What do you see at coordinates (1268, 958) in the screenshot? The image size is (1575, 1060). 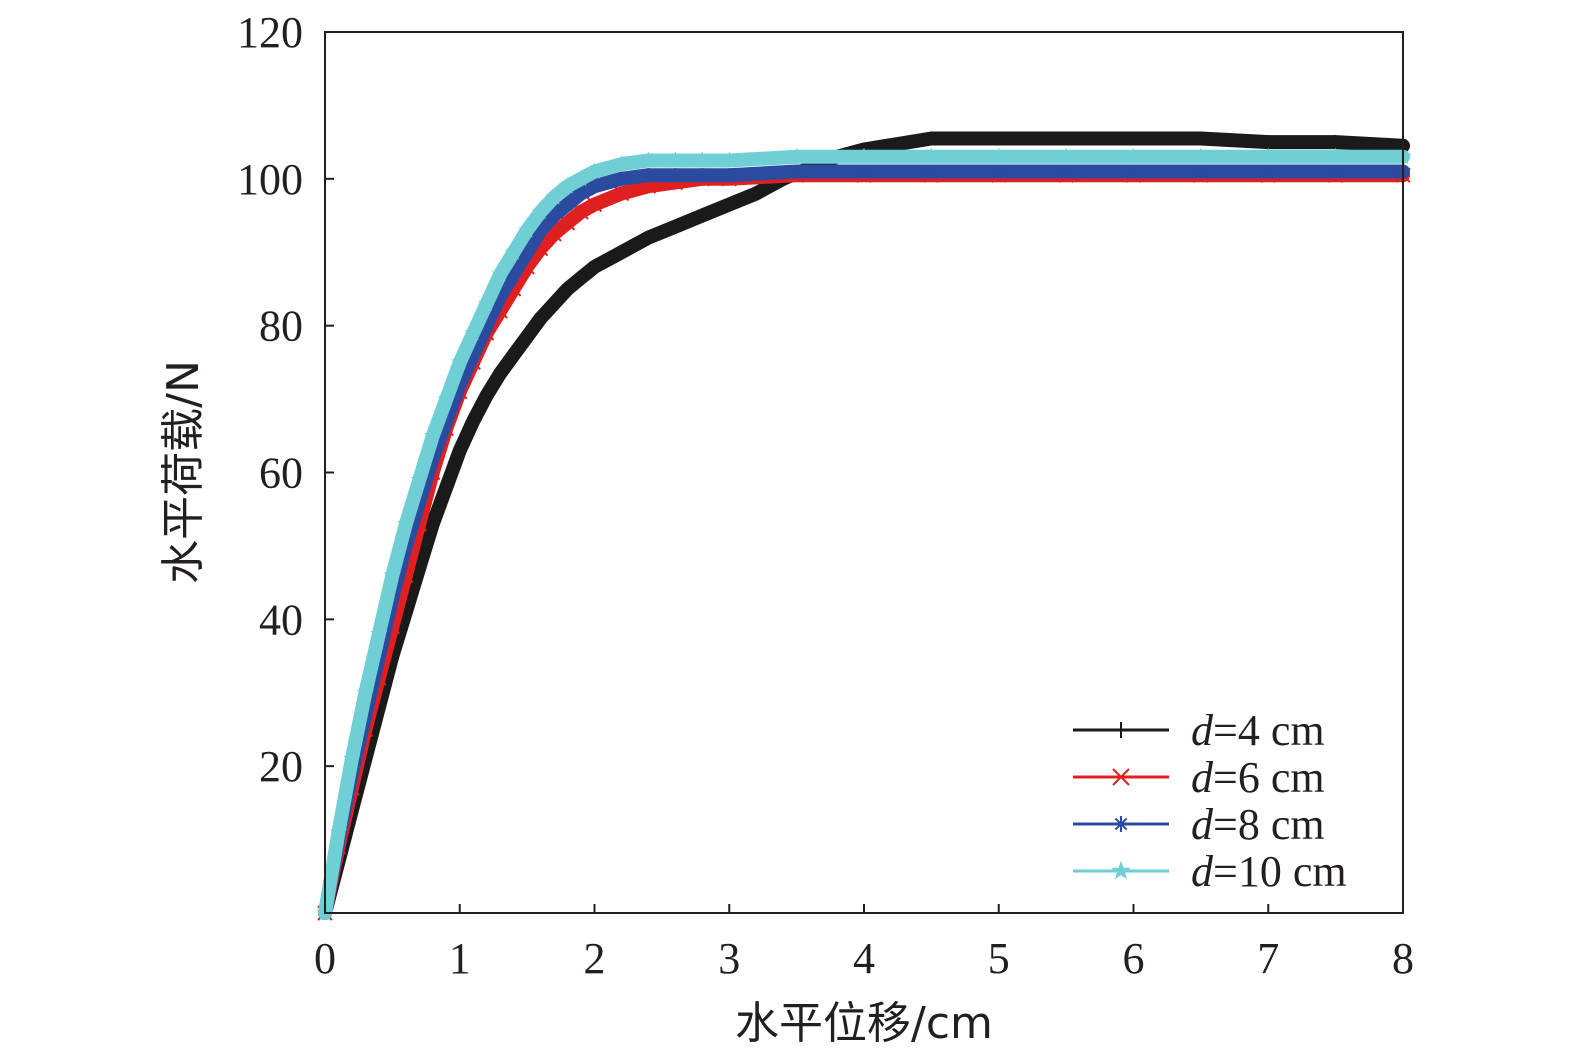 I see `x-tick-label: 7` at bounding box center [1268, 958].